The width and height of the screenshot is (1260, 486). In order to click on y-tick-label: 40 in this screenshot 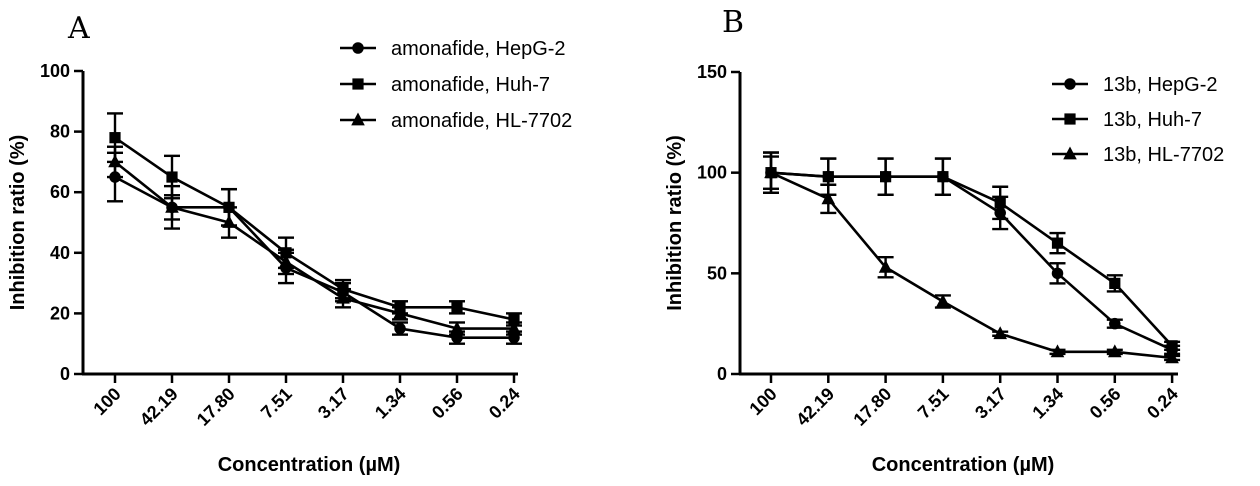, I will do `click(60, 253)`.